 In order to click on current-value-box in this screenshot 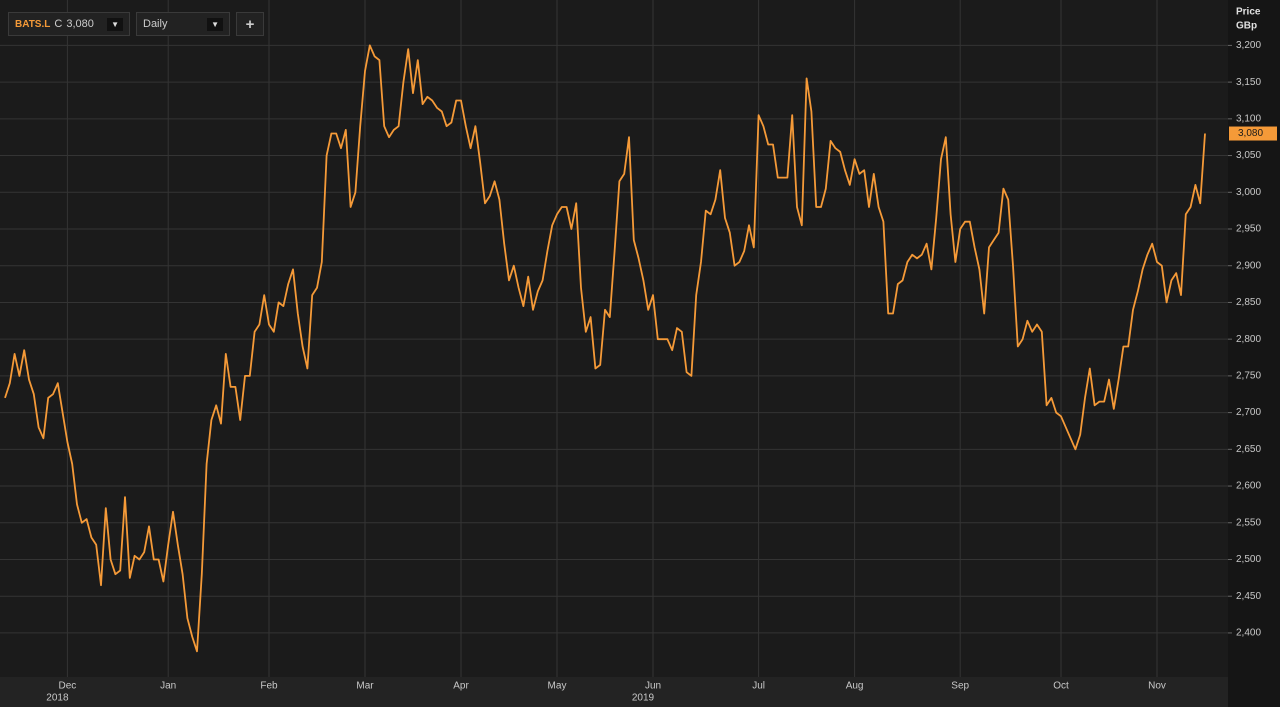, I will do `click(1253, 133)`.